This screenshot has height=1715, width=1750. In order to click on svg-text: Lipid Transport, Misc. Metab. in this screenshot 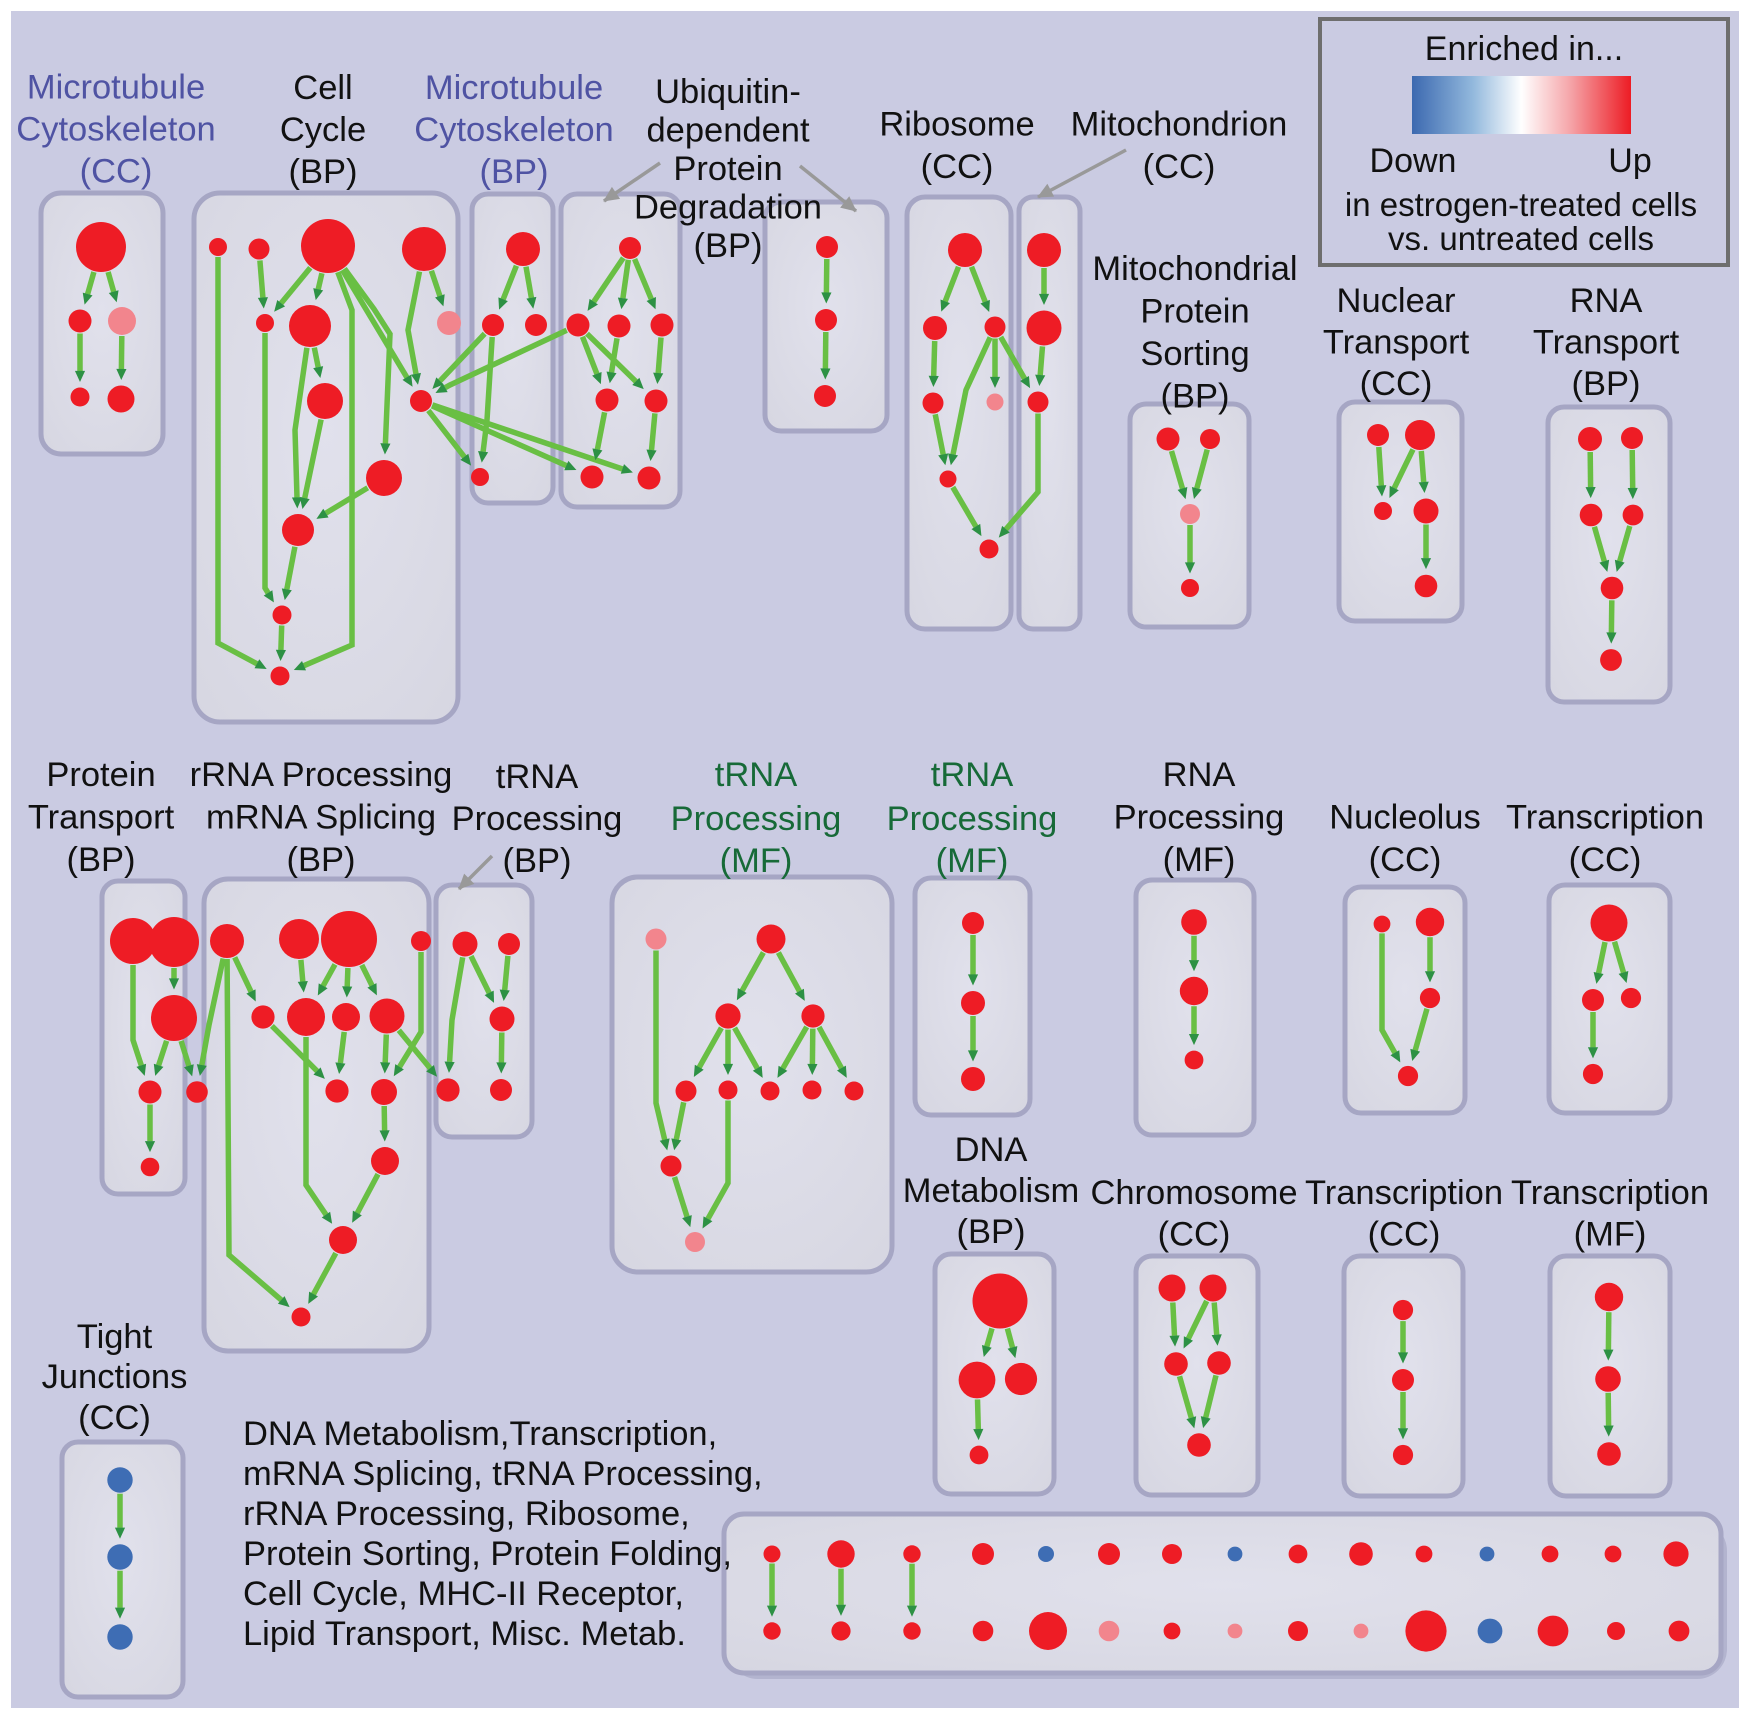, I will do `click(464, 1634)`.